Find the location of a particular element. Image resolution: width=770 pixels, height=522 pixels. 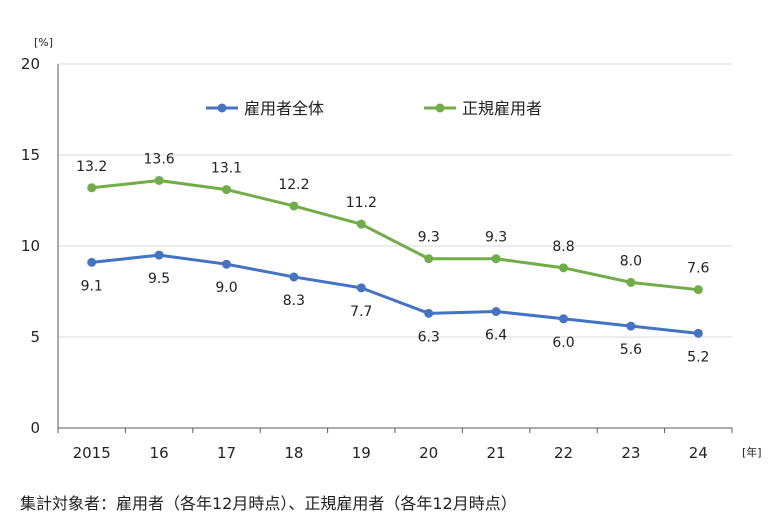

data-label-s2-2015: 13.2 is located at coordinates (91, 167).